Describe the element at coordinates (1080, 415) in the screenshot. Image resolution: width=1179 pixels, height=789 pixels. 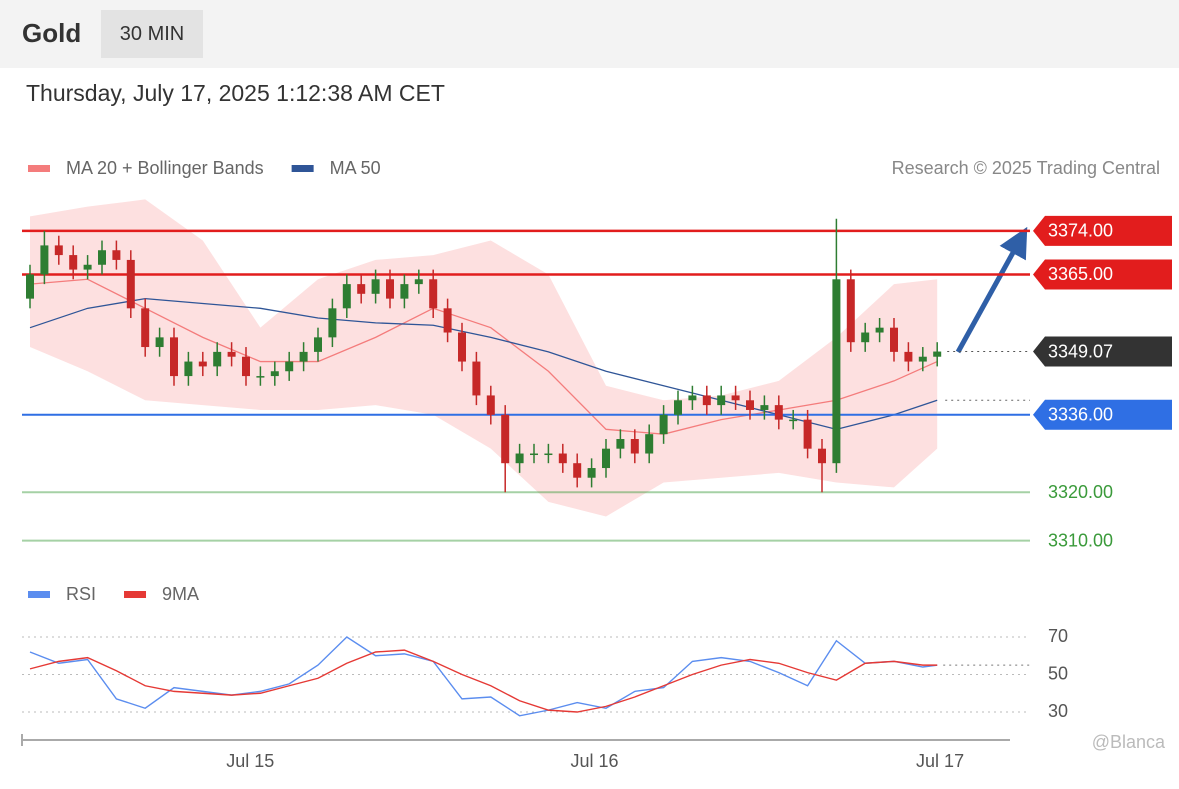
I see `price-label: 3336.00` at that location.